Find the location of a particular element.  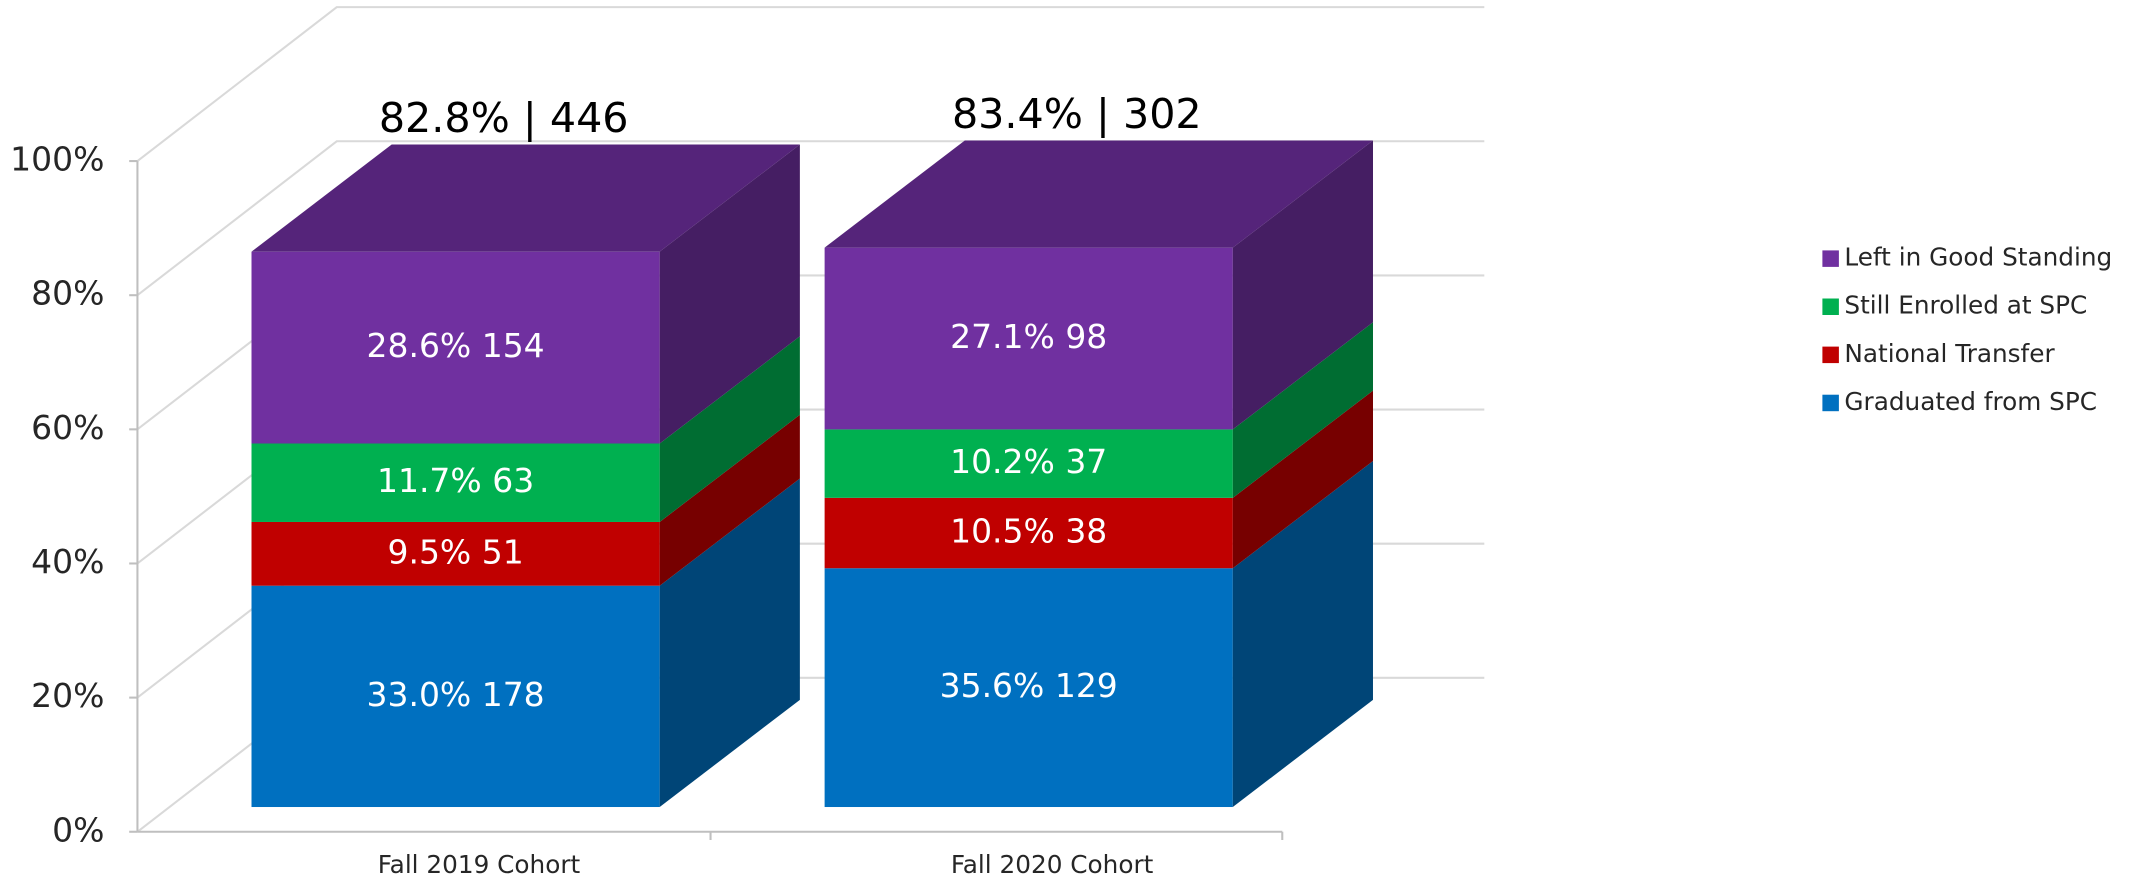

data-label: 10.2% 37 is located at coordinates (1028, 461).